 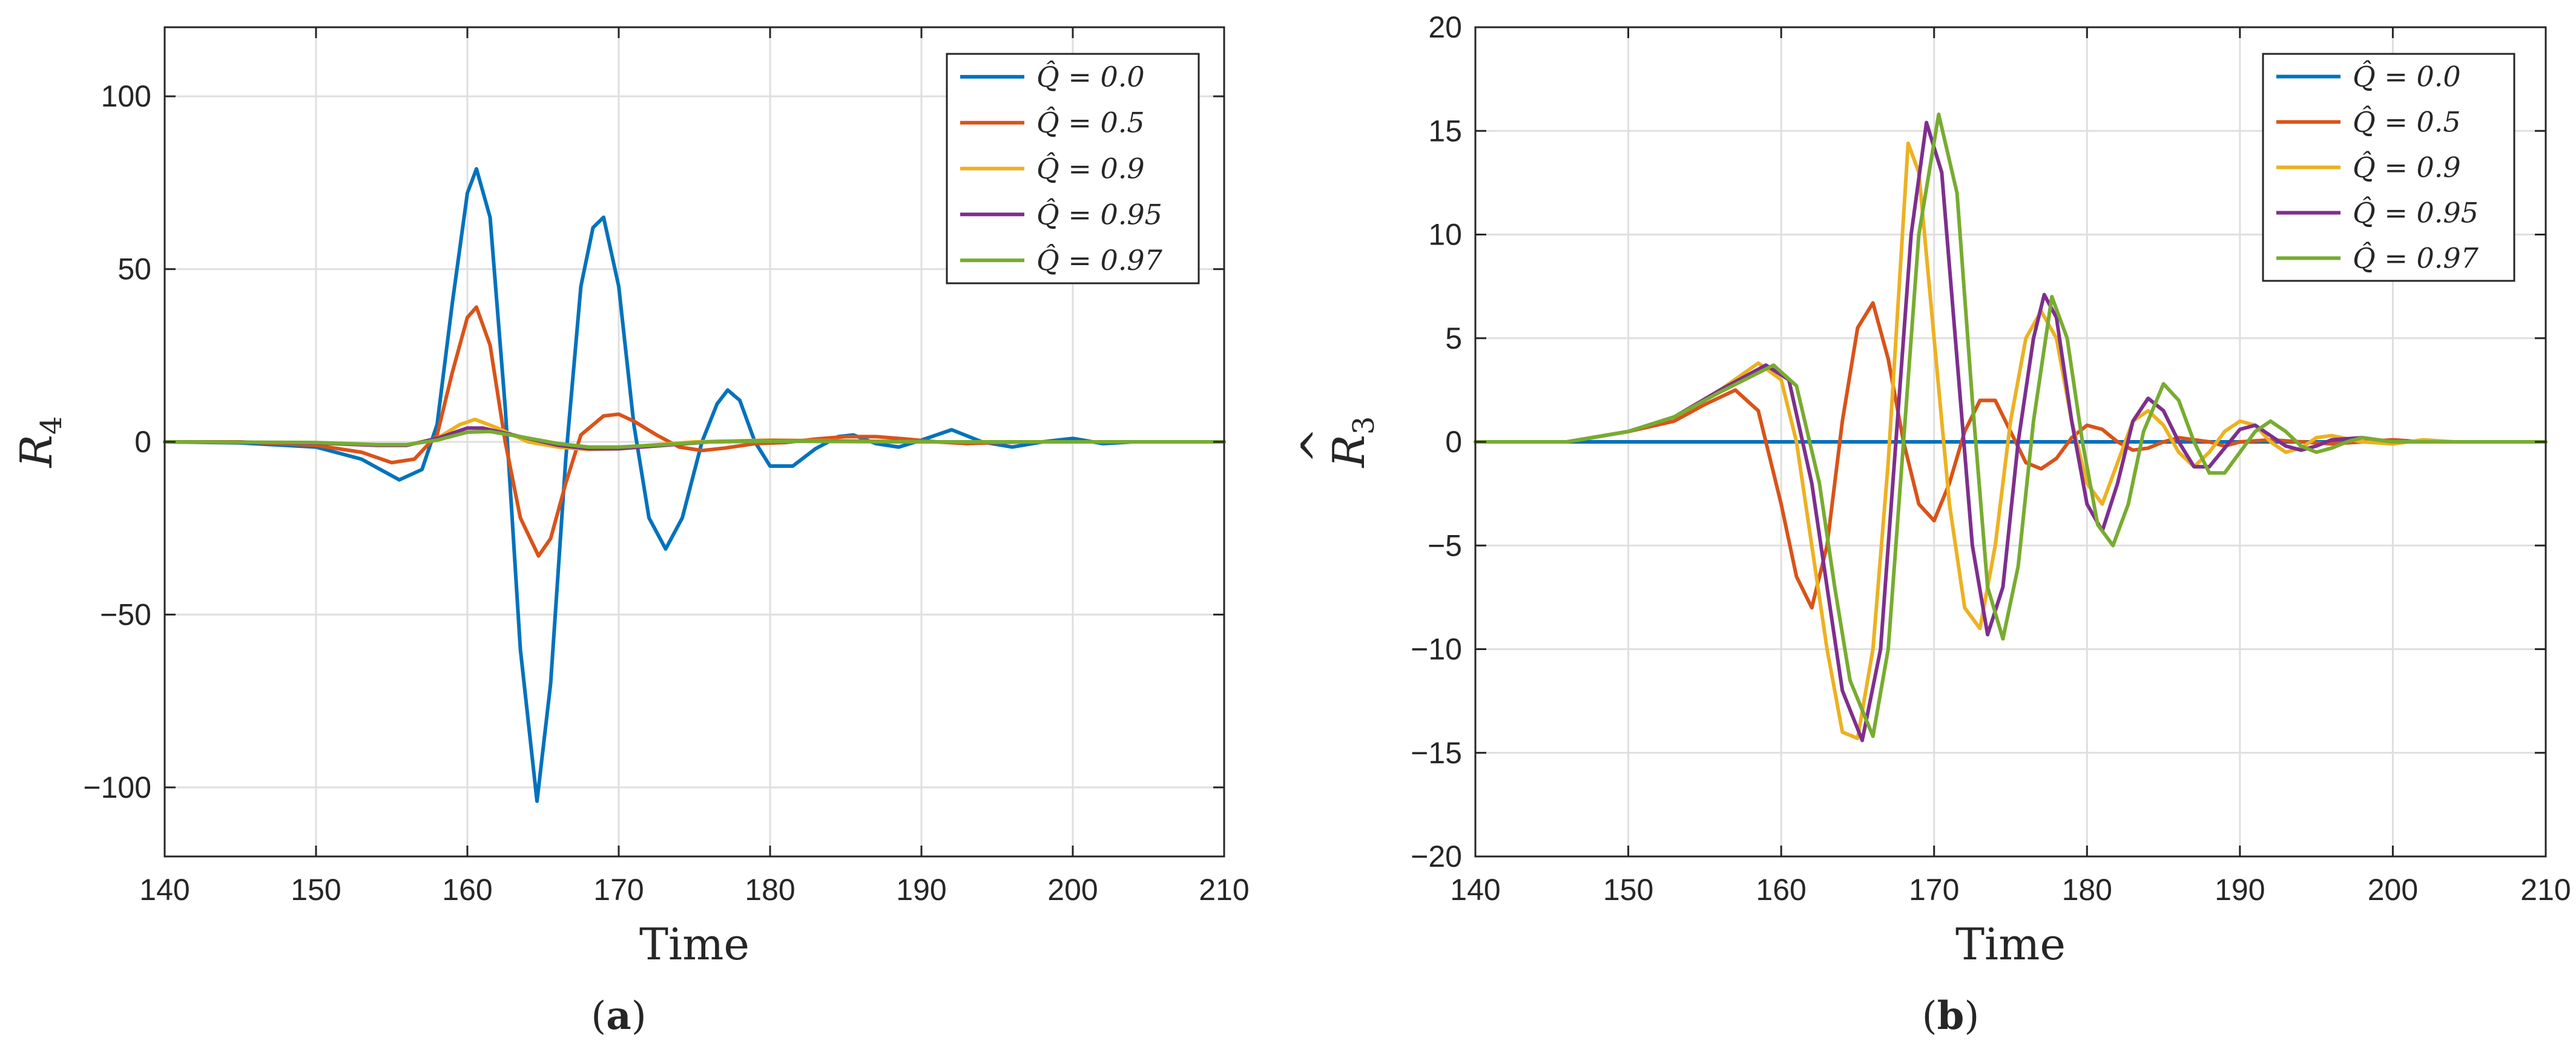 I want to click on y-tick-label: −20, so click(x=1436, y=856).